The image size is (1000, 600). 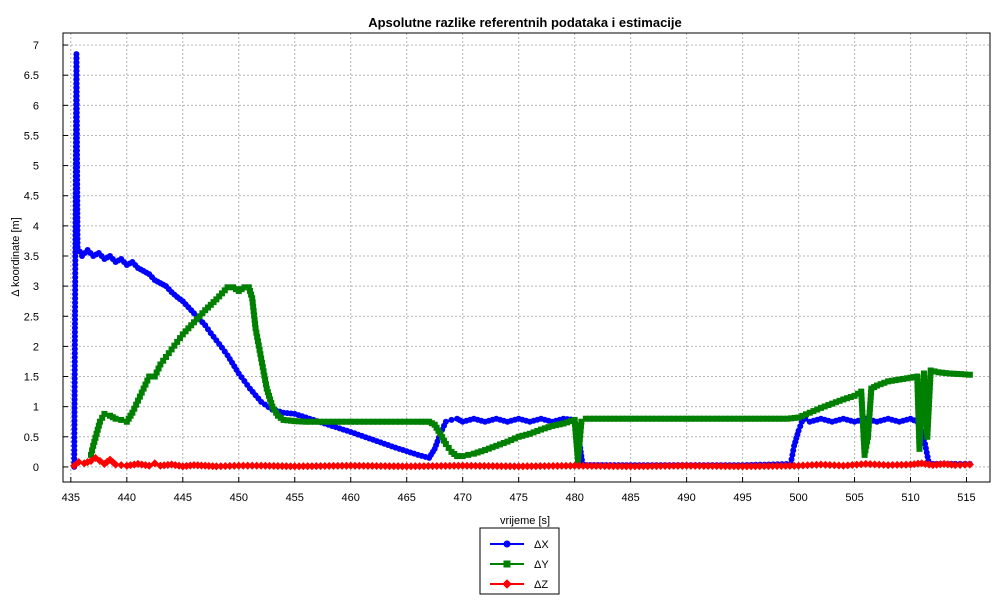 What do you see at coordinates (36, 408) in the screenshot?
I see `y-tick-label: 1` at bounding box center [36, 408].